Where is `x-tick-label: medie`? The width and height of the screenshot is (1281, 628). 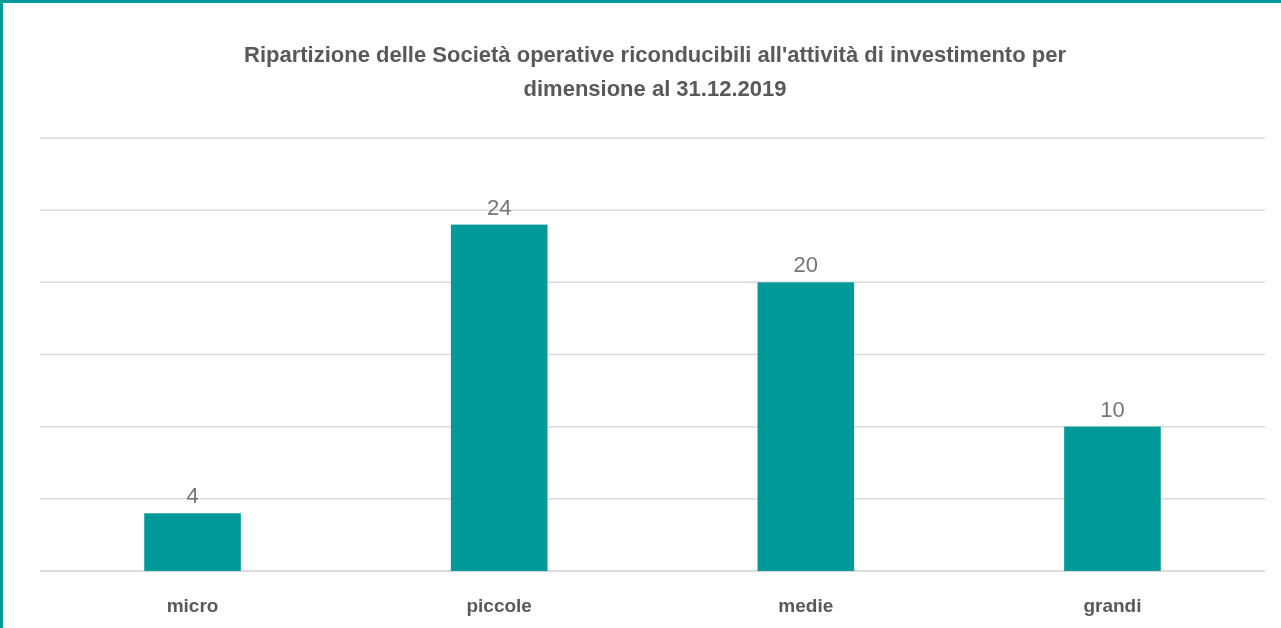 x-tick-label: medie is located at coordinates (806, 605).